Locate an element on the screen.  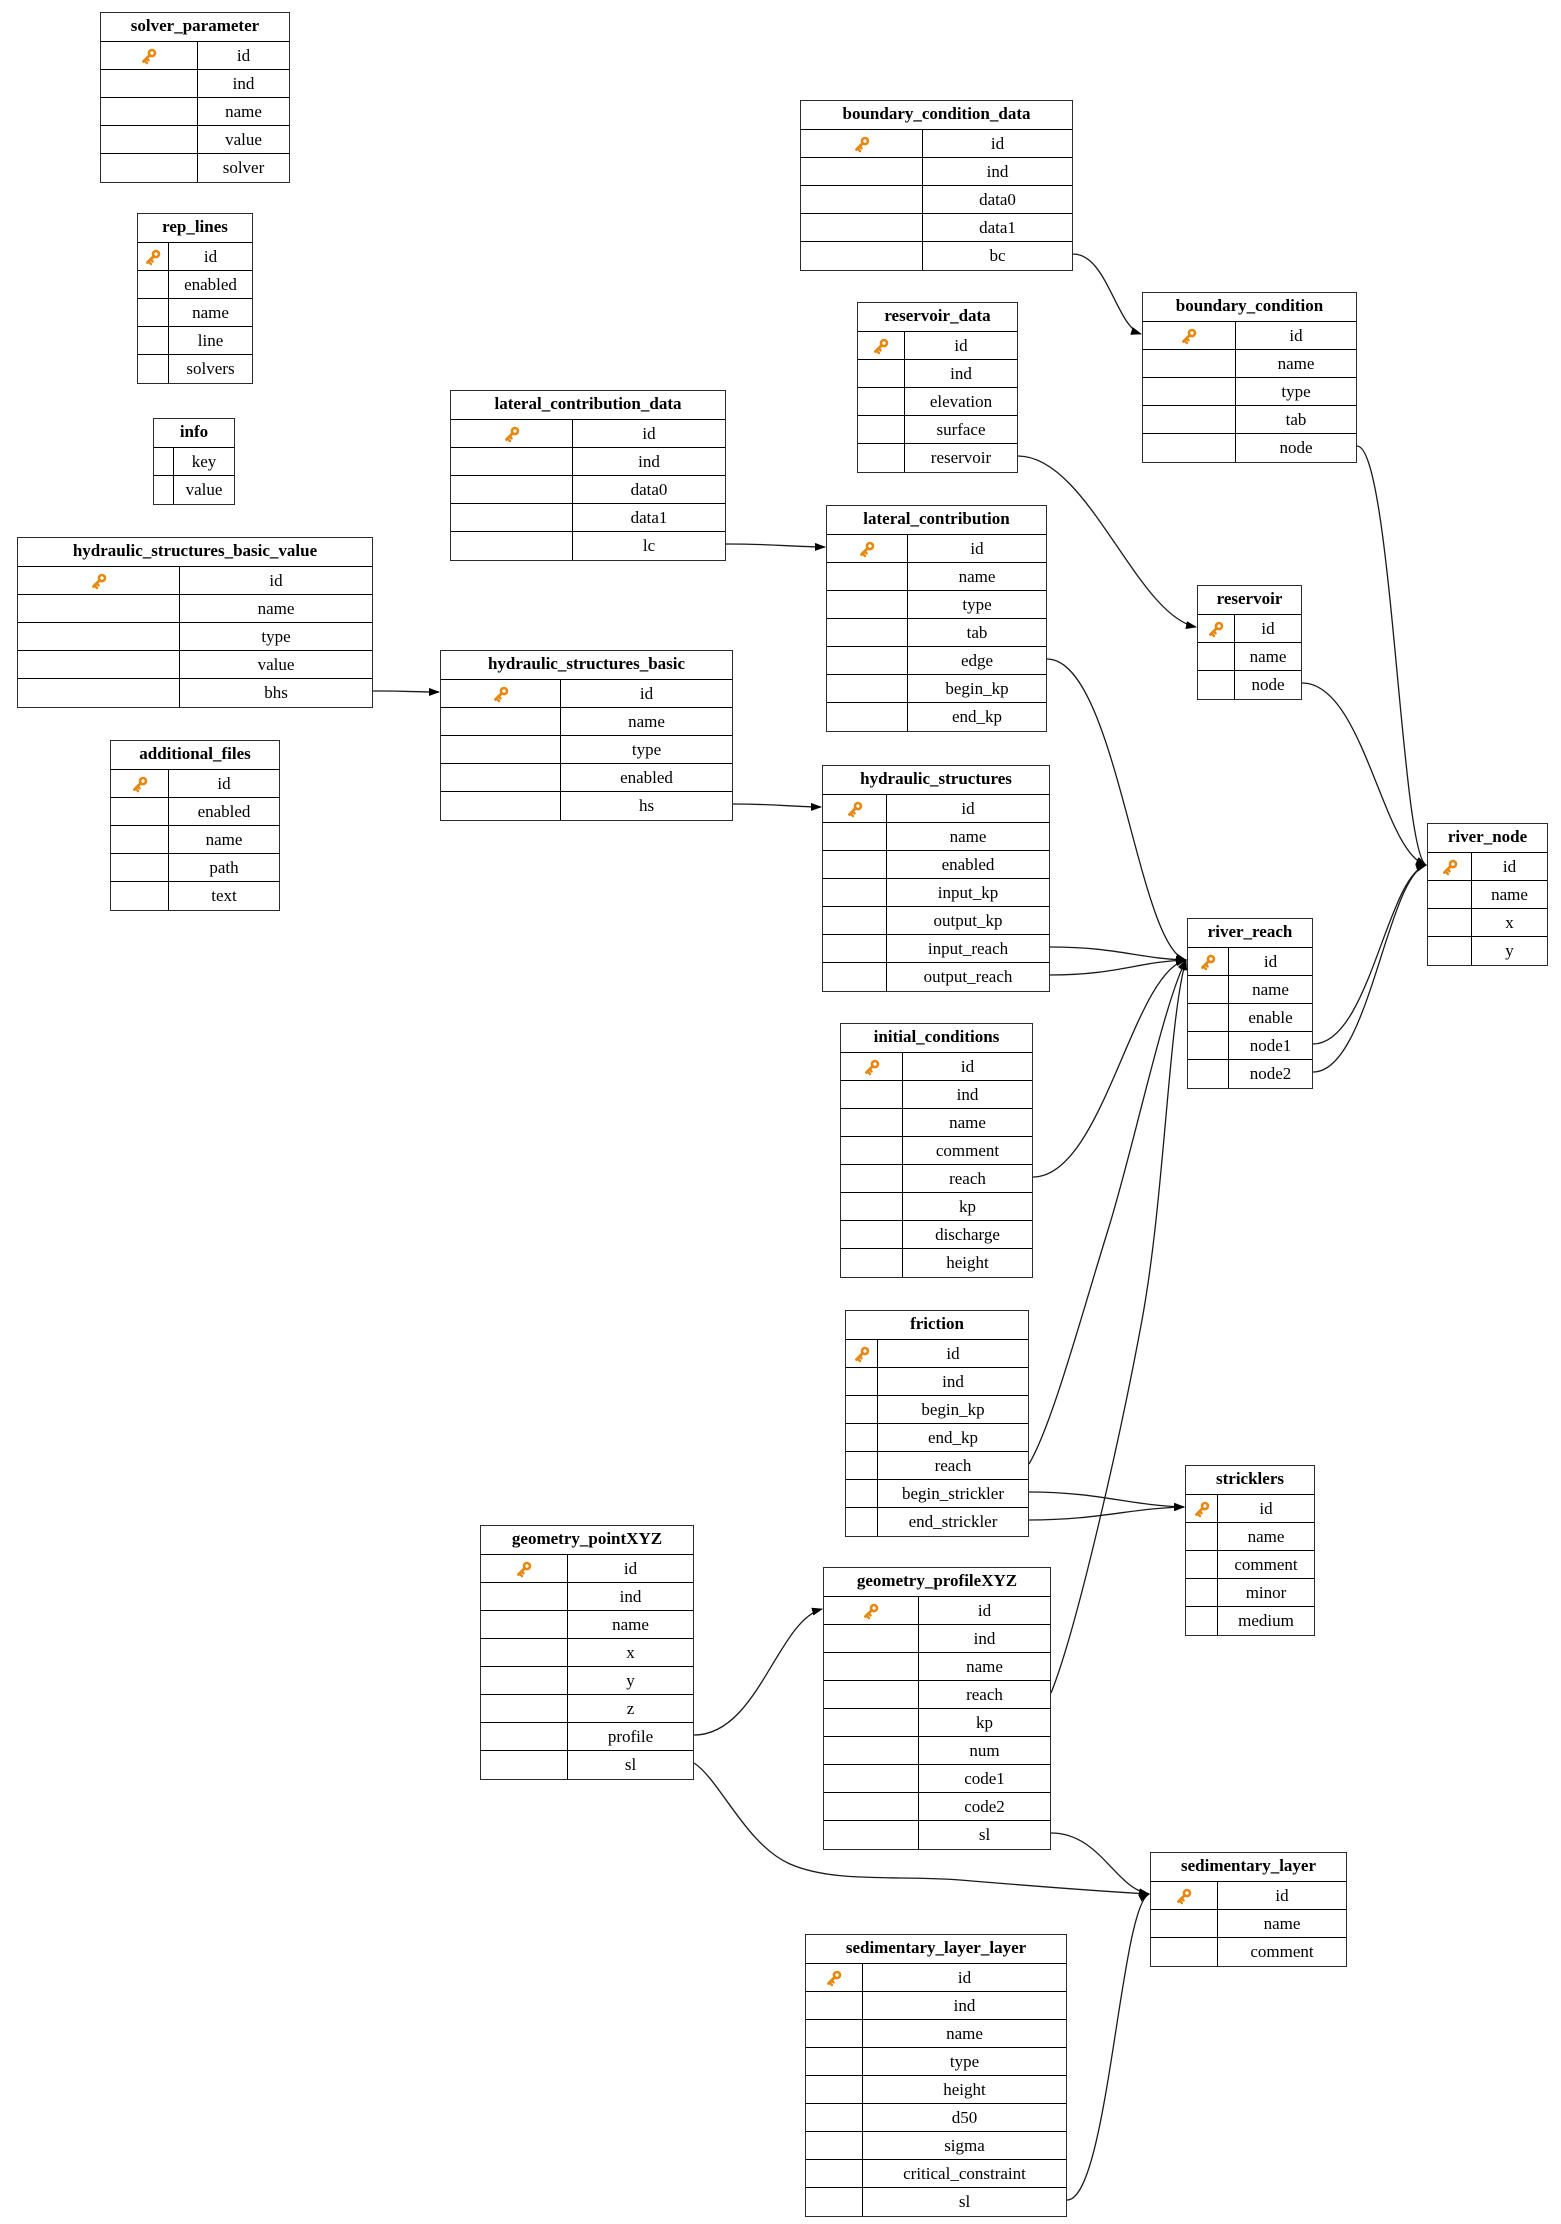
table-row: node is located at coordinates (1249, 448).